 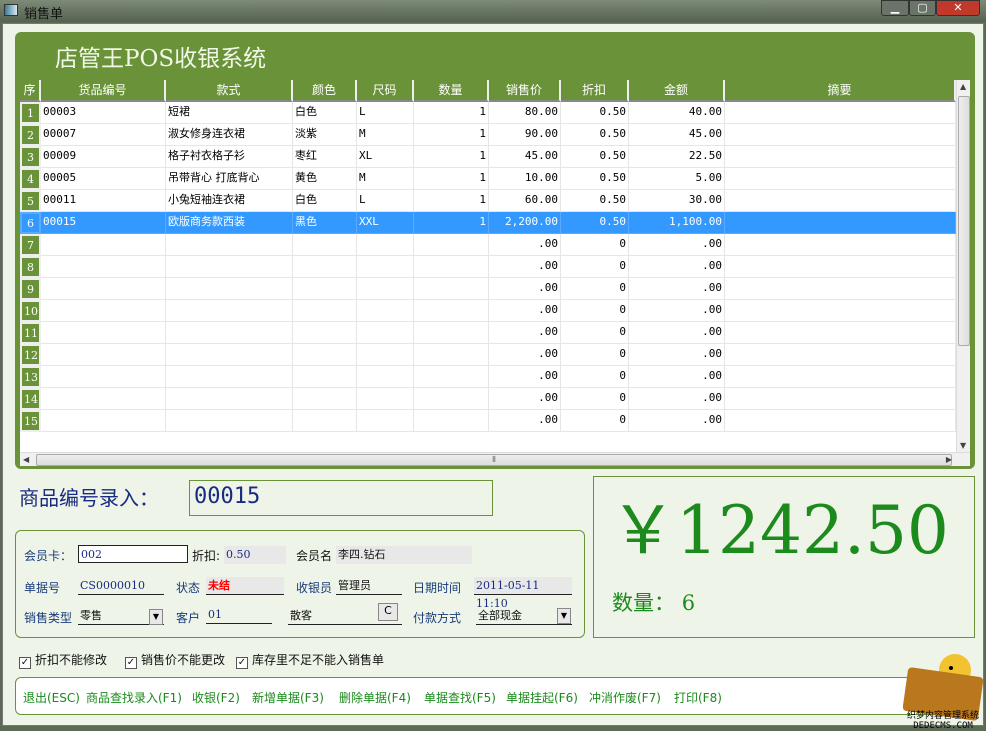 What do you see at coordinates (30, 289) in the screenshot?
I see `cell-row-number: 9` at bounding box center [30, 289].